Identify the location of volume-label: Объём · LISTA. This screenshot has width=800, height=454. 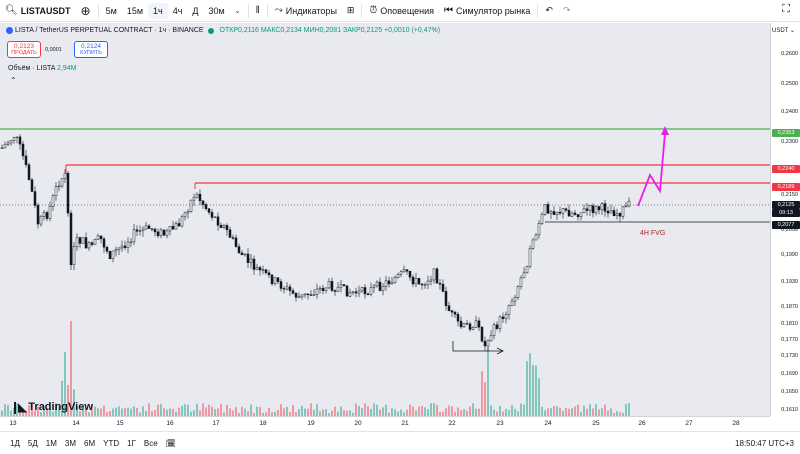
(32, 68).